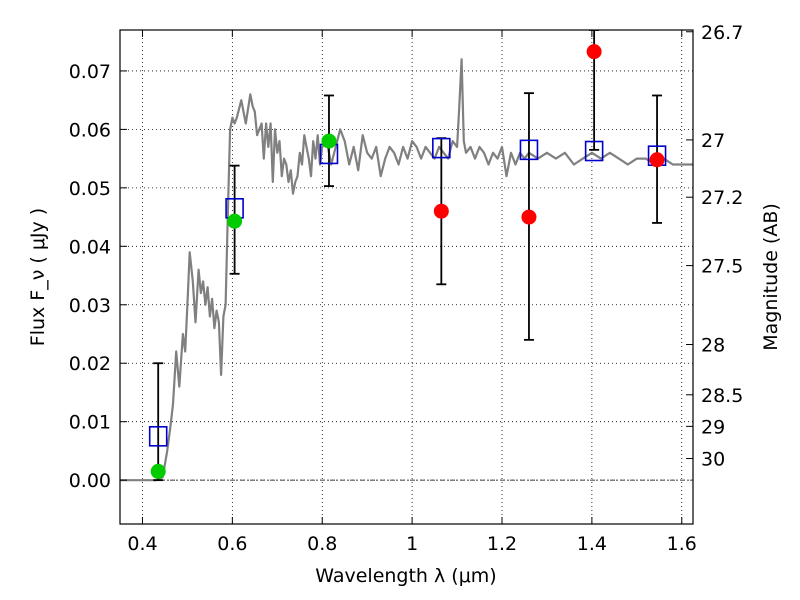  Describe the element at coordinates (232, 544) in the screenshot. I see `x-tick-label: 0.6` at that location.